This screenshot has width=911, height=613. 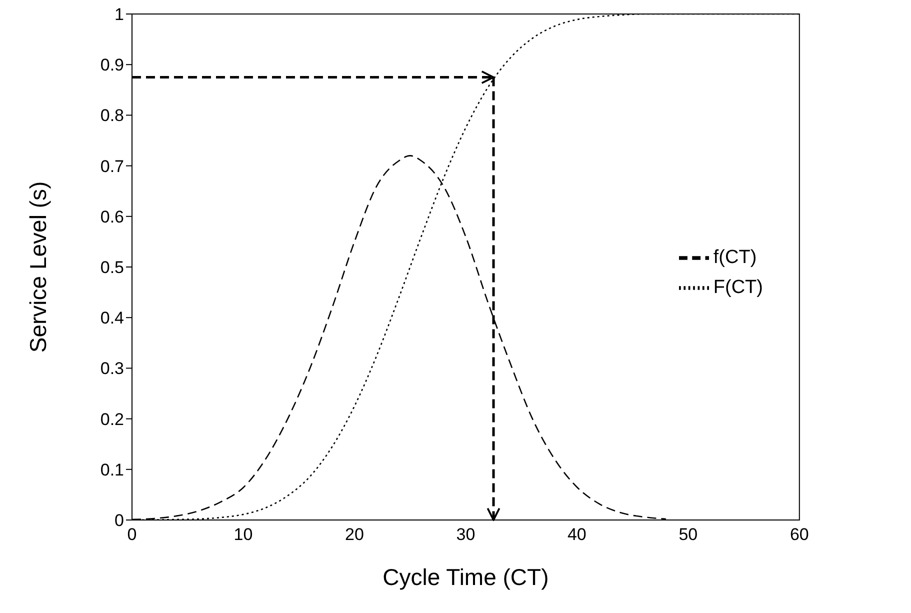 I want to click on legend-label: F(CT), so click(x=738, y=287).